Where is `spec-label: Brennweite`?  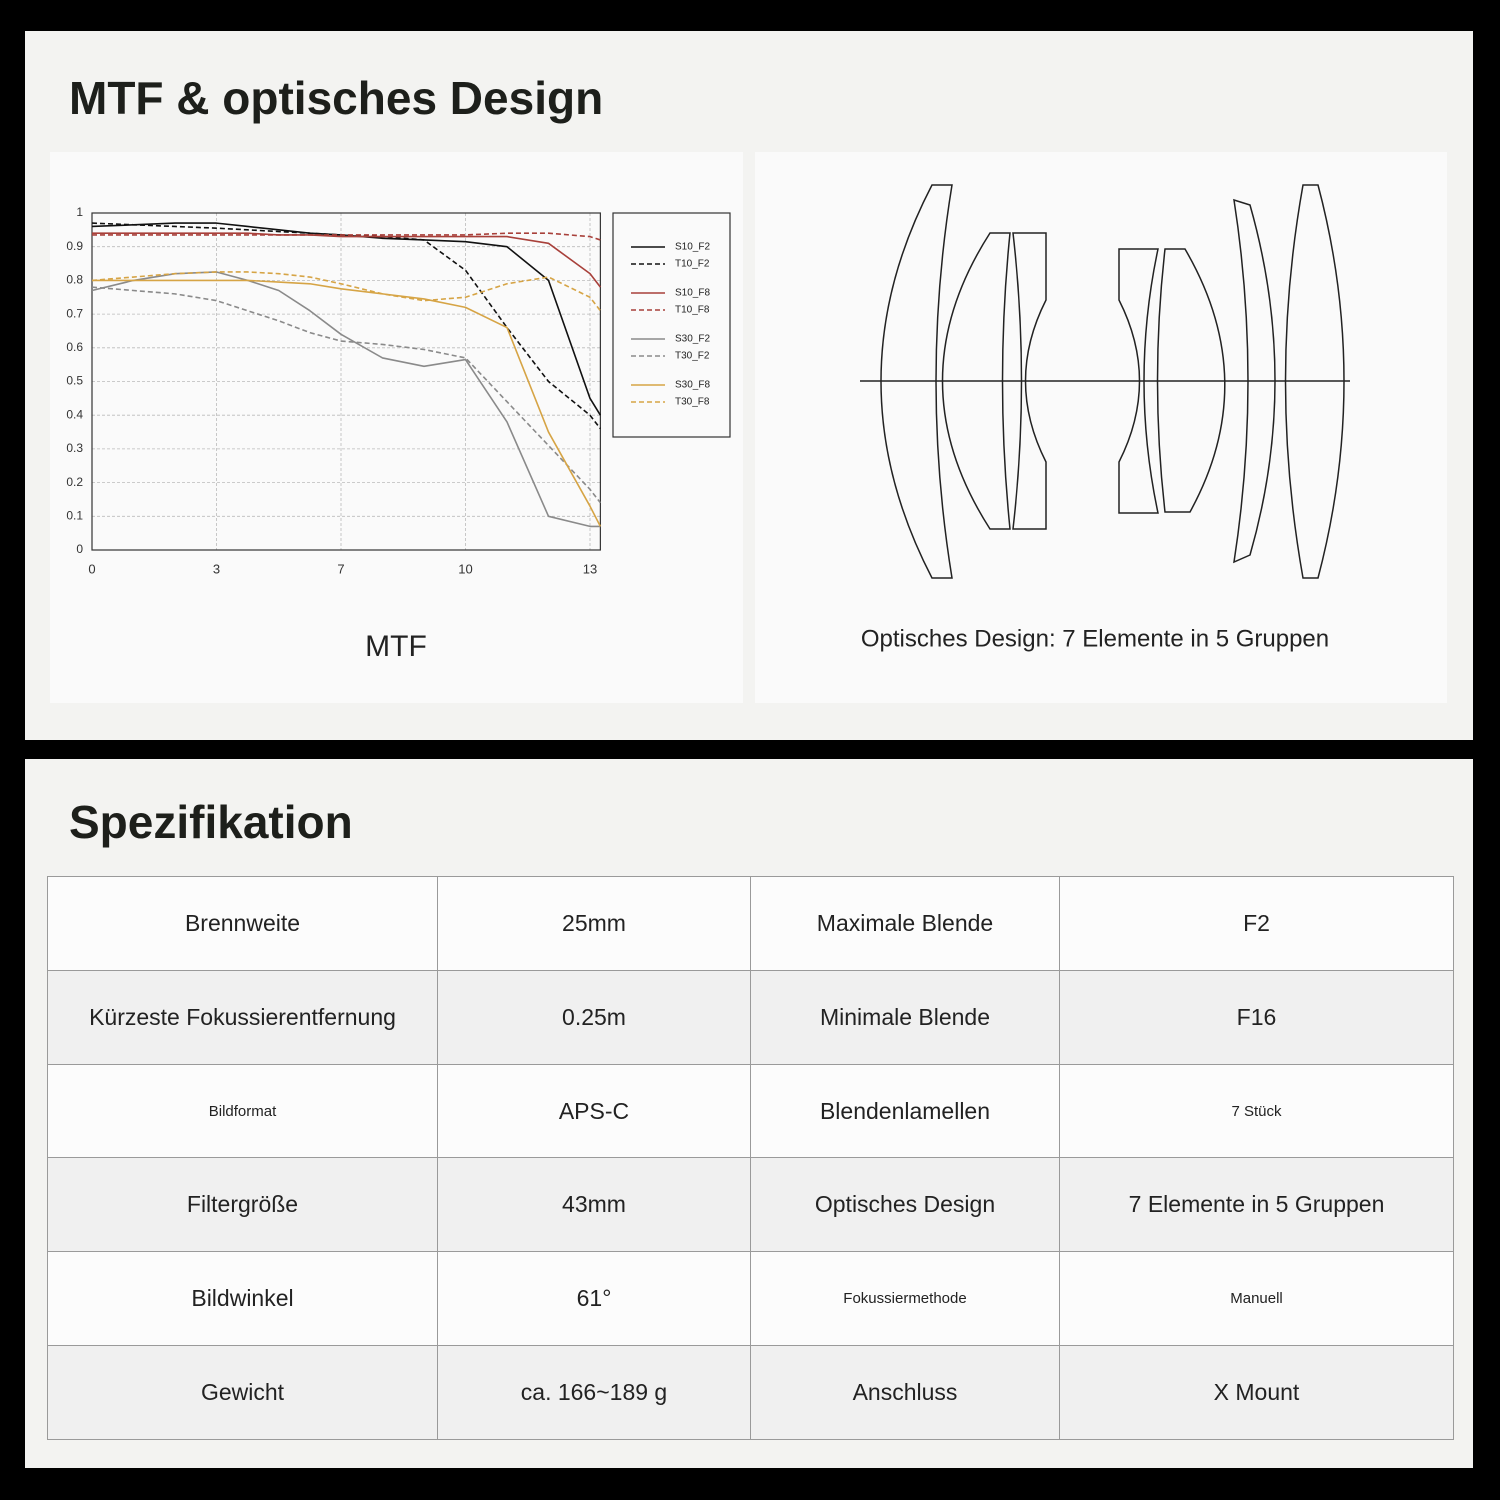
spec-label: Brennweite is located at coordinates (242, 923).